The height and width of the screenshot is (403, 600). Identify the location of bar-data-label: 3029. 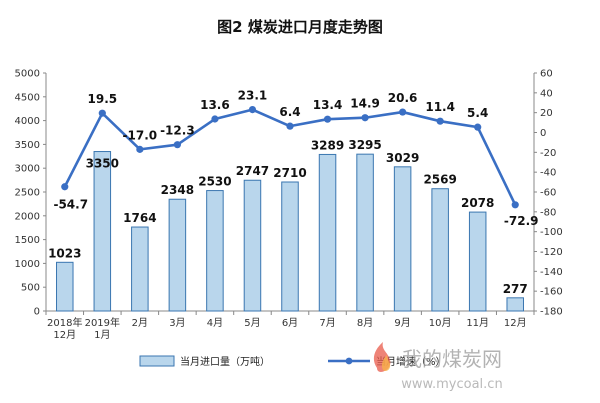
(402, 158).